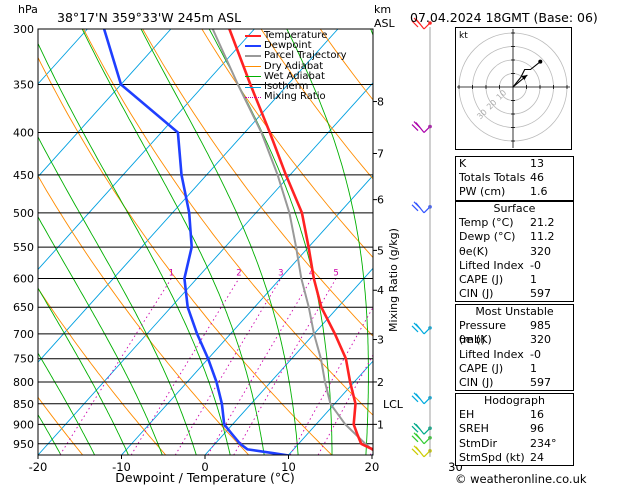 This screenshot has height=486, width=629. I want to click on mixing-ratio-label: 5, so click(335, 273).